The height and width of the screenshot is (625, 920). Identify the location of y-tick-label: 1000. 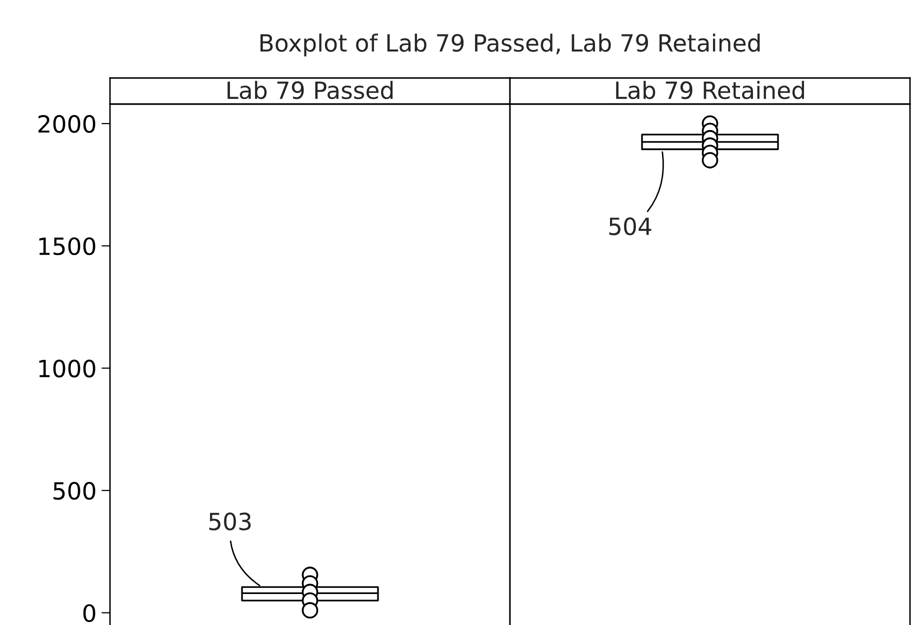
(67, 369).